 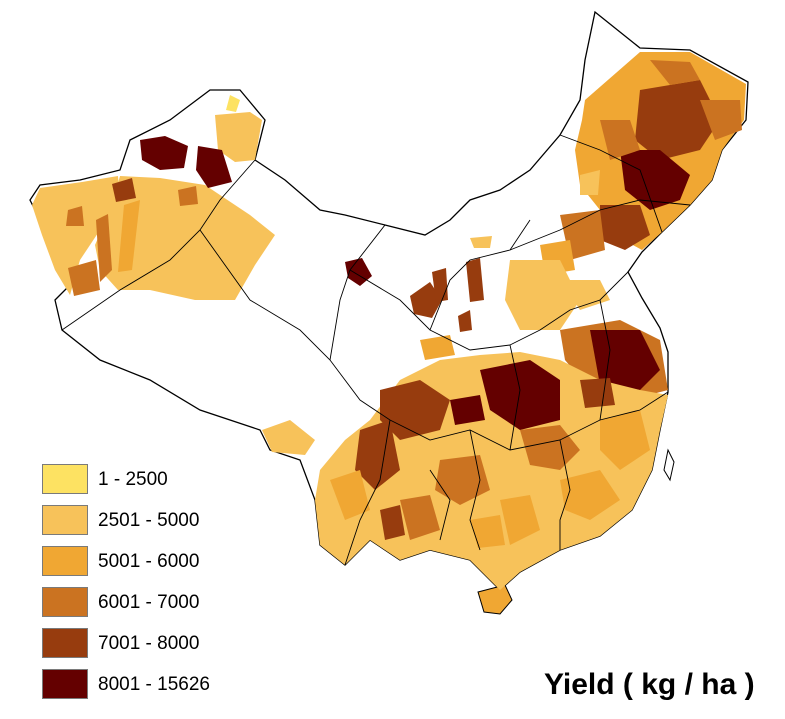 I want to click on legend-label-4: 6001 - 7000, so click(x=149, y=602).